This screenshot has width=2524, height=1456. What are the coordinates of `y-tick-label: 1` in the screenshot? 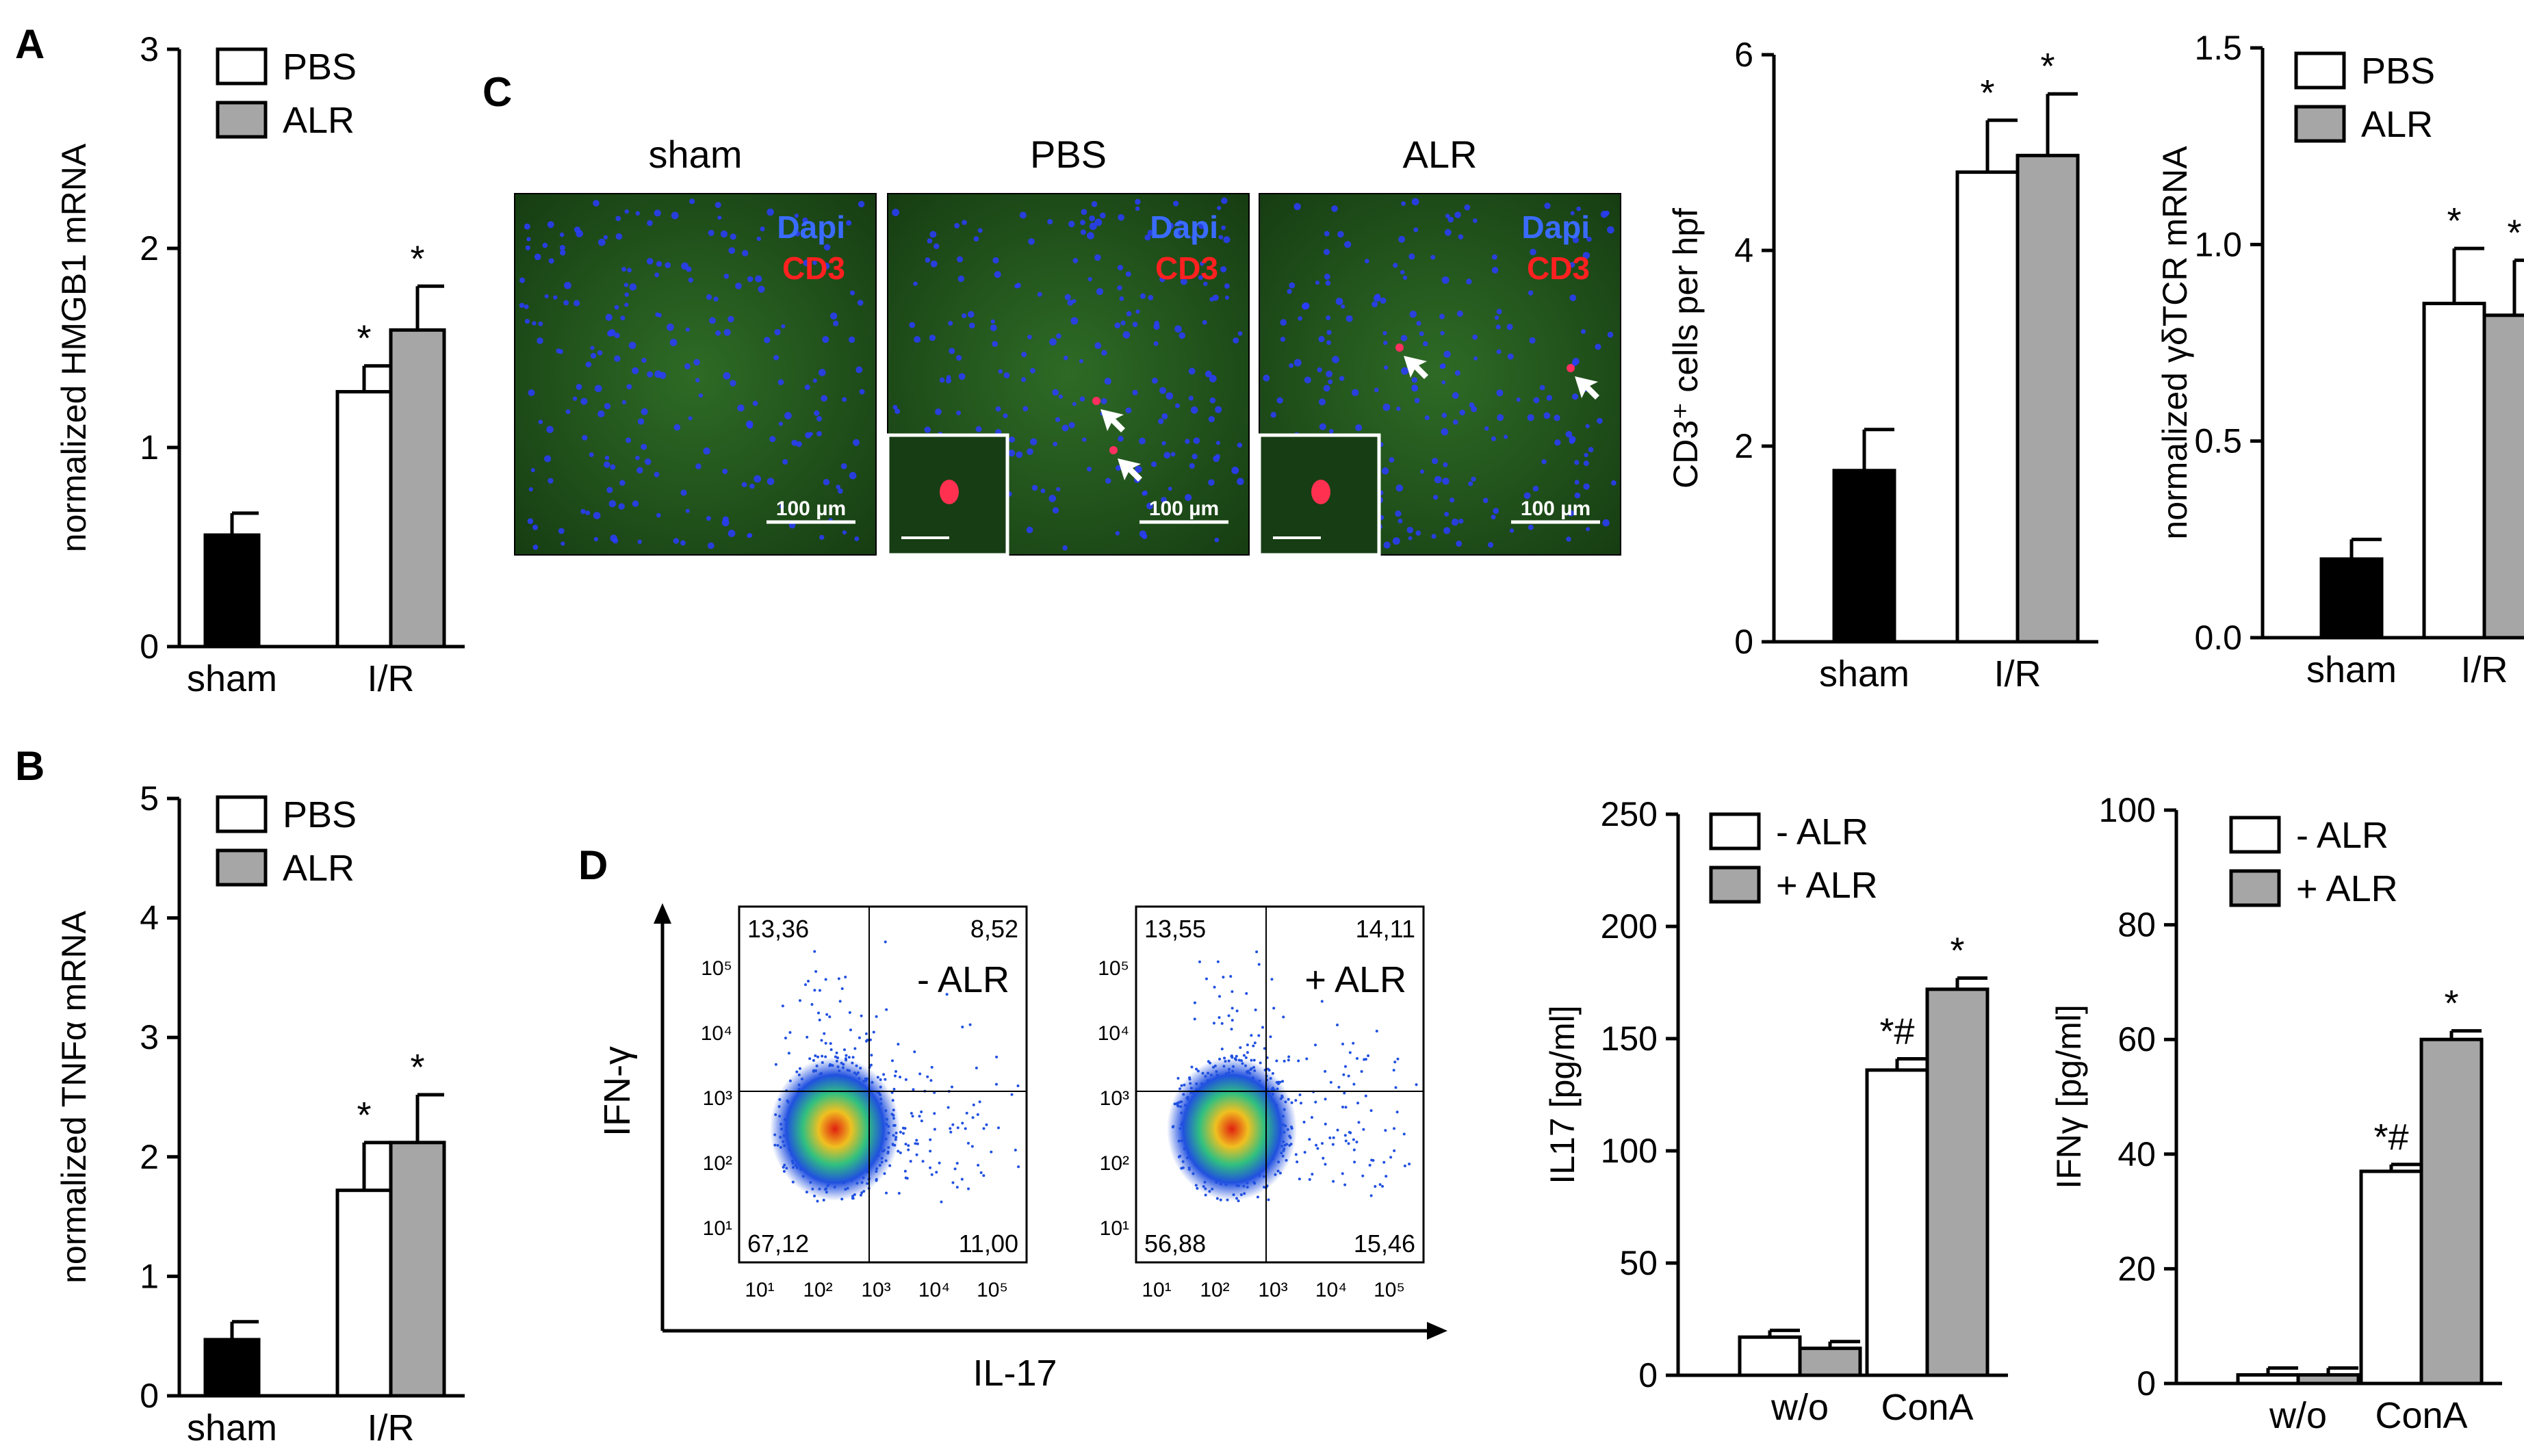 It's located at (149, 1276).